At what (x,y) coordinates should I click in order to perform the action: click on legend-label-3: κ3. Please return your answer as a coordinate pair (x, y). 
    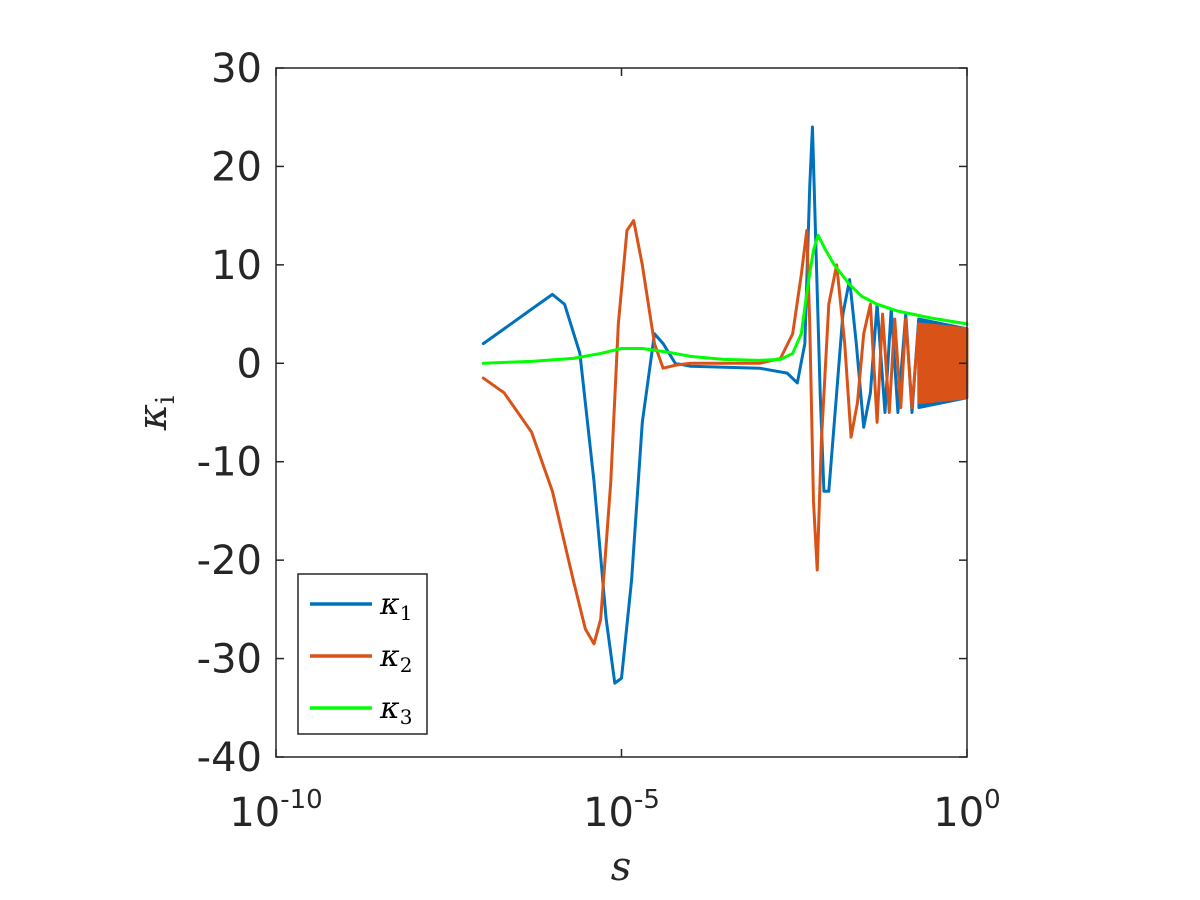
    Looking at the image, I should click on (395, 710).